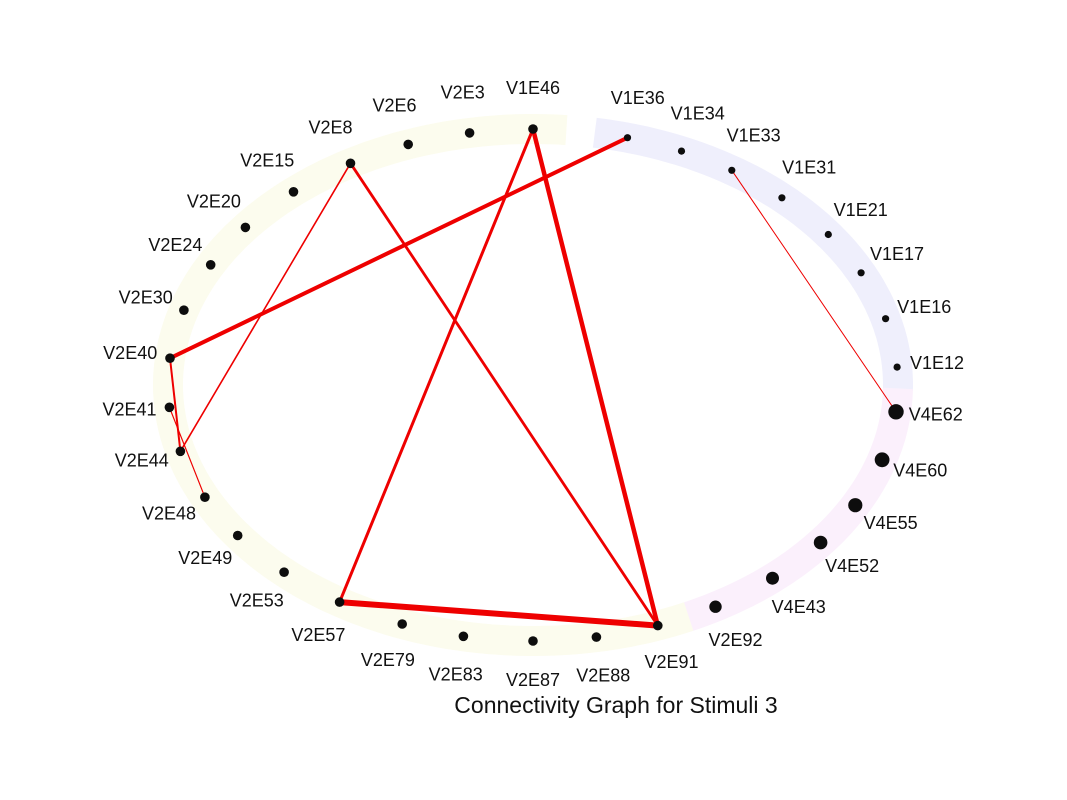 The image size is (1067, 800). Describe the element at coordinates (924, 307) in the screenshot. I see `node-label-v1e16: V1E16` at that location.